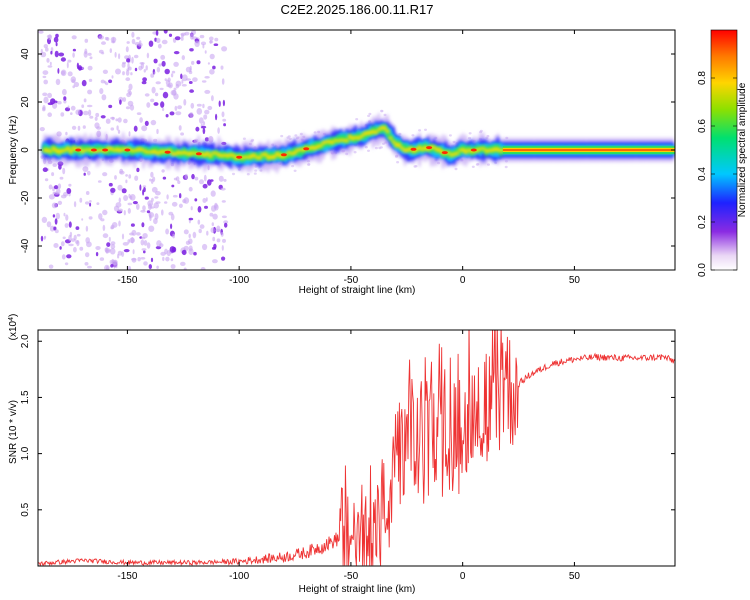  What do you see at coordinates (702, 78) in the screenshot?
I see `colorbar-tick-label: 0.8` at bounding box center [702, 78].